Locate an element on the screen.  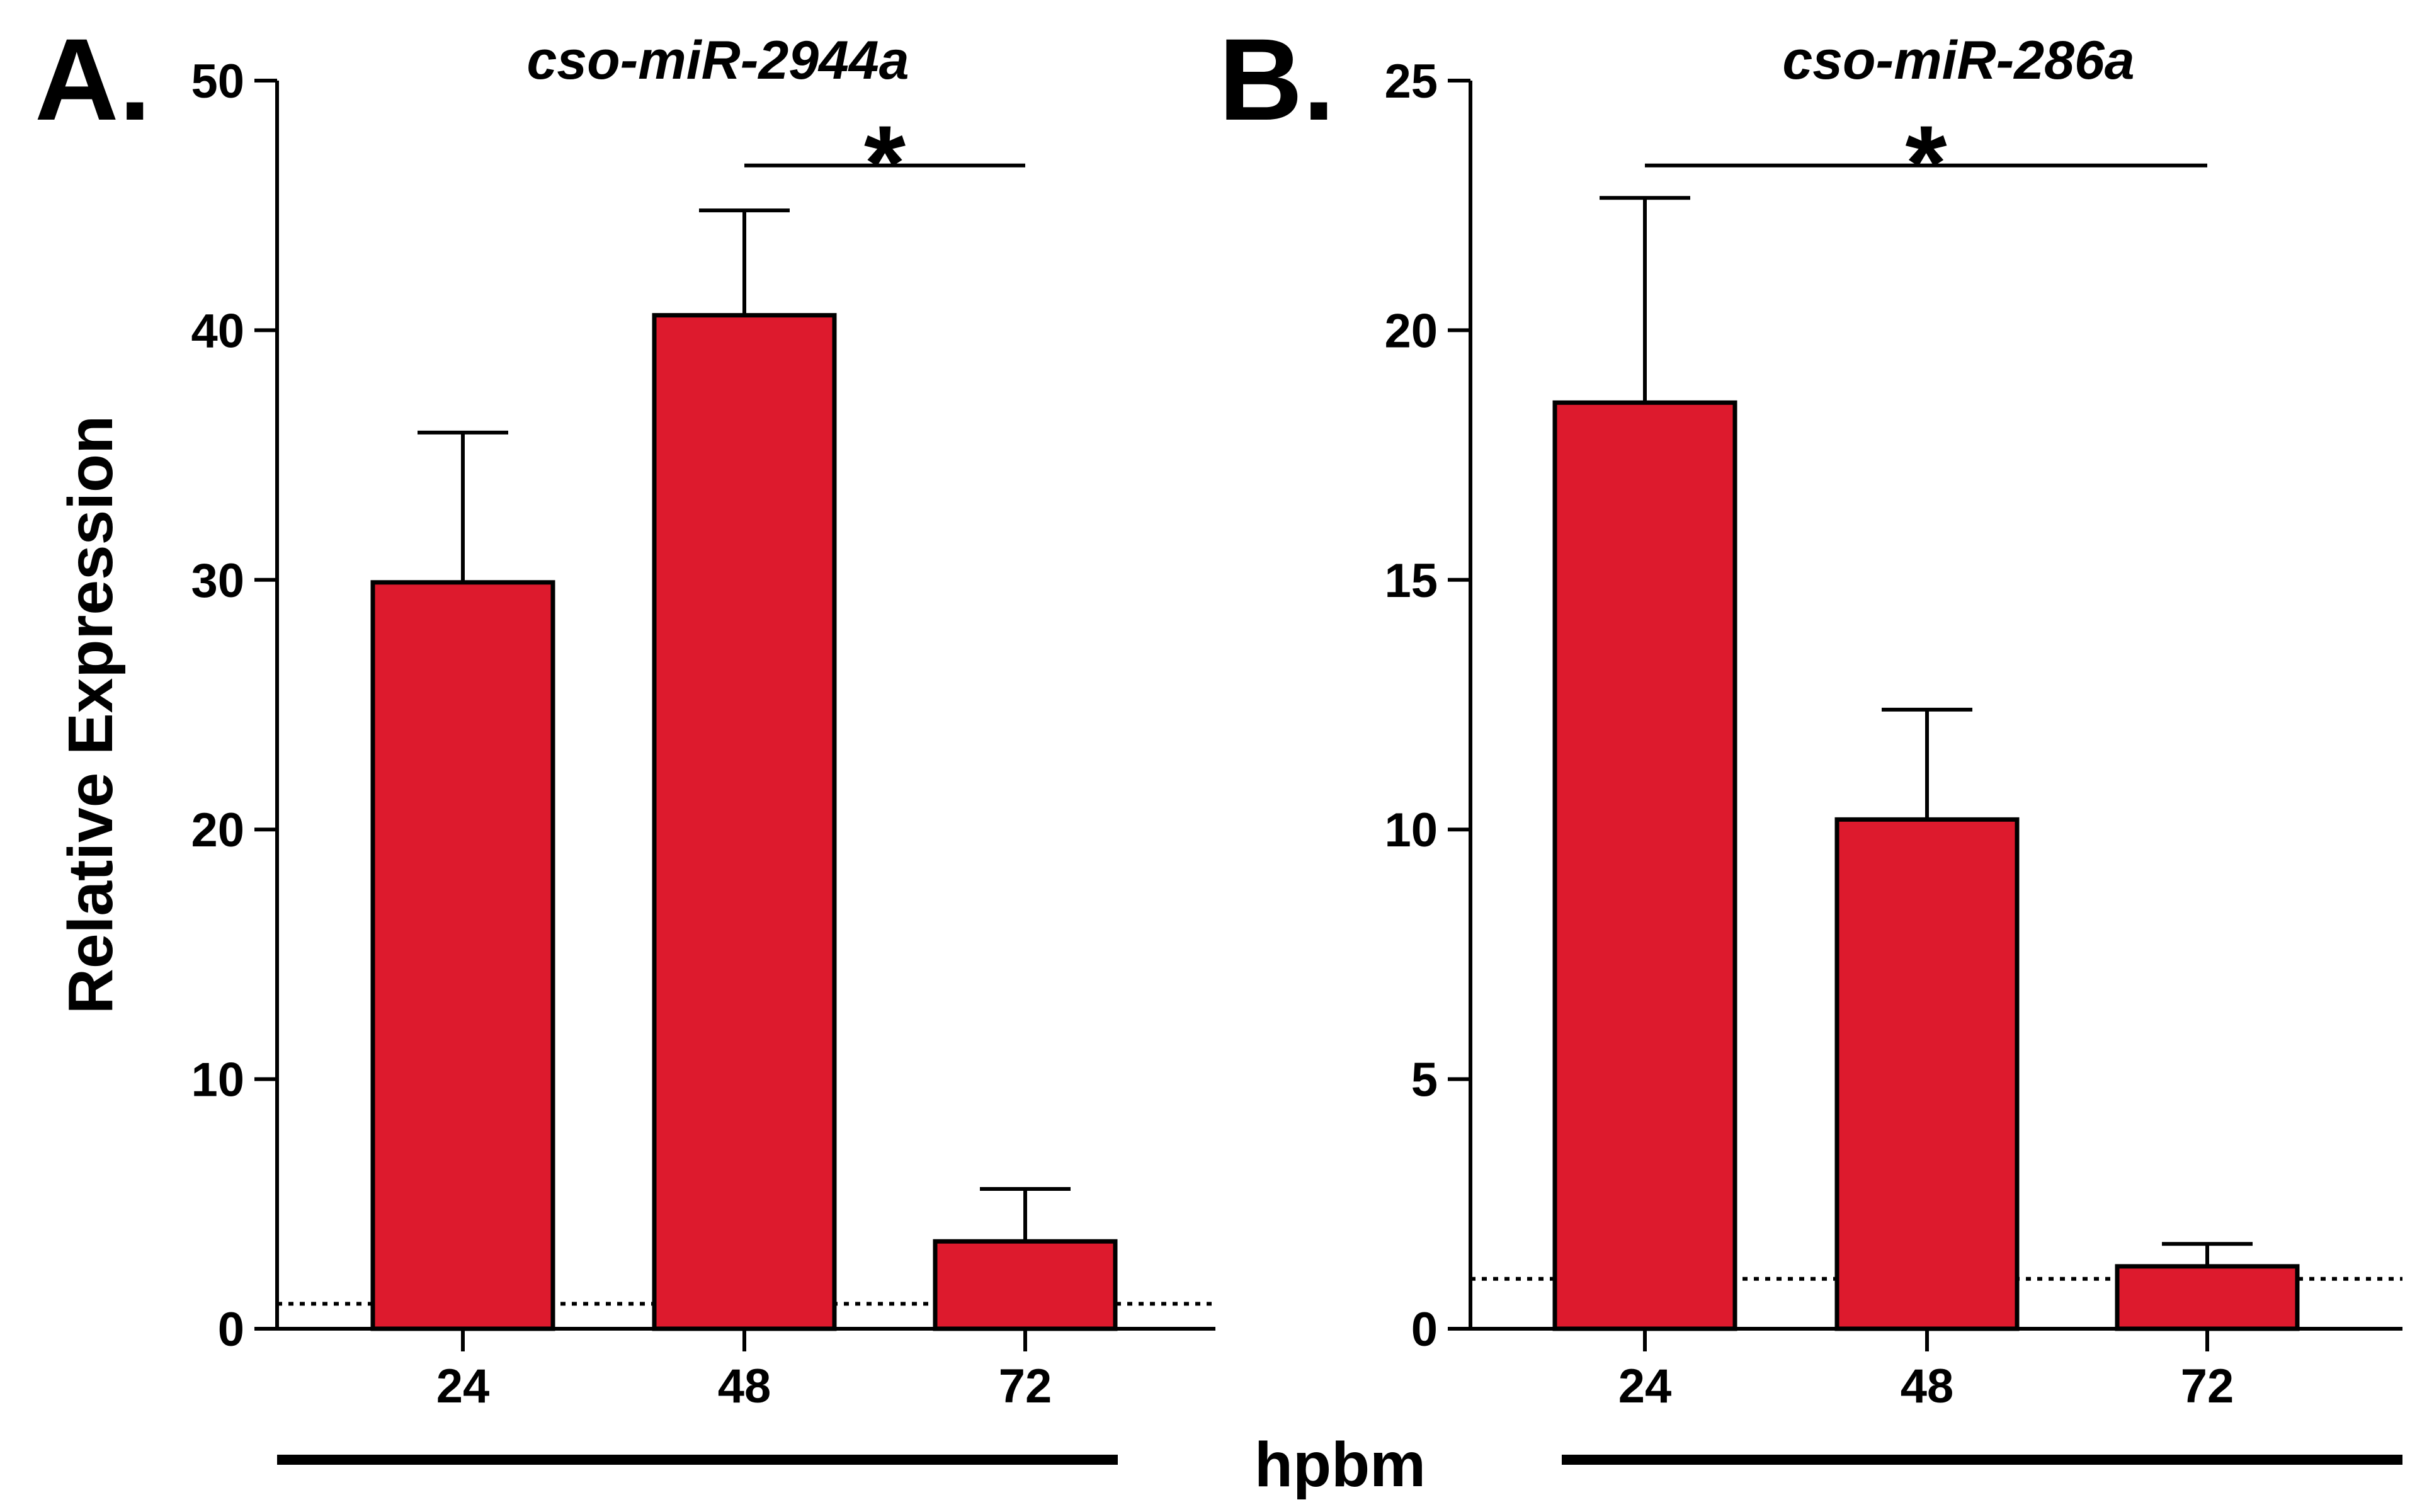
y-axis-label: Relative Expression is located at coordinates (90, 715).